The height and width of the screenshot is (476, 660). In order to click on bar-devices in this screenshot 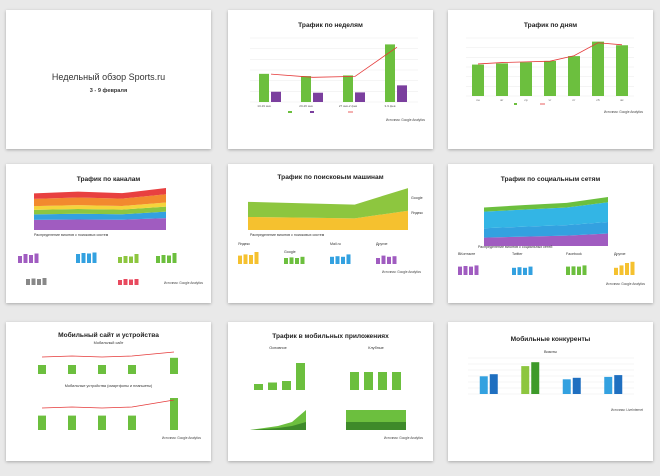, I will do `click(72, 422)`.